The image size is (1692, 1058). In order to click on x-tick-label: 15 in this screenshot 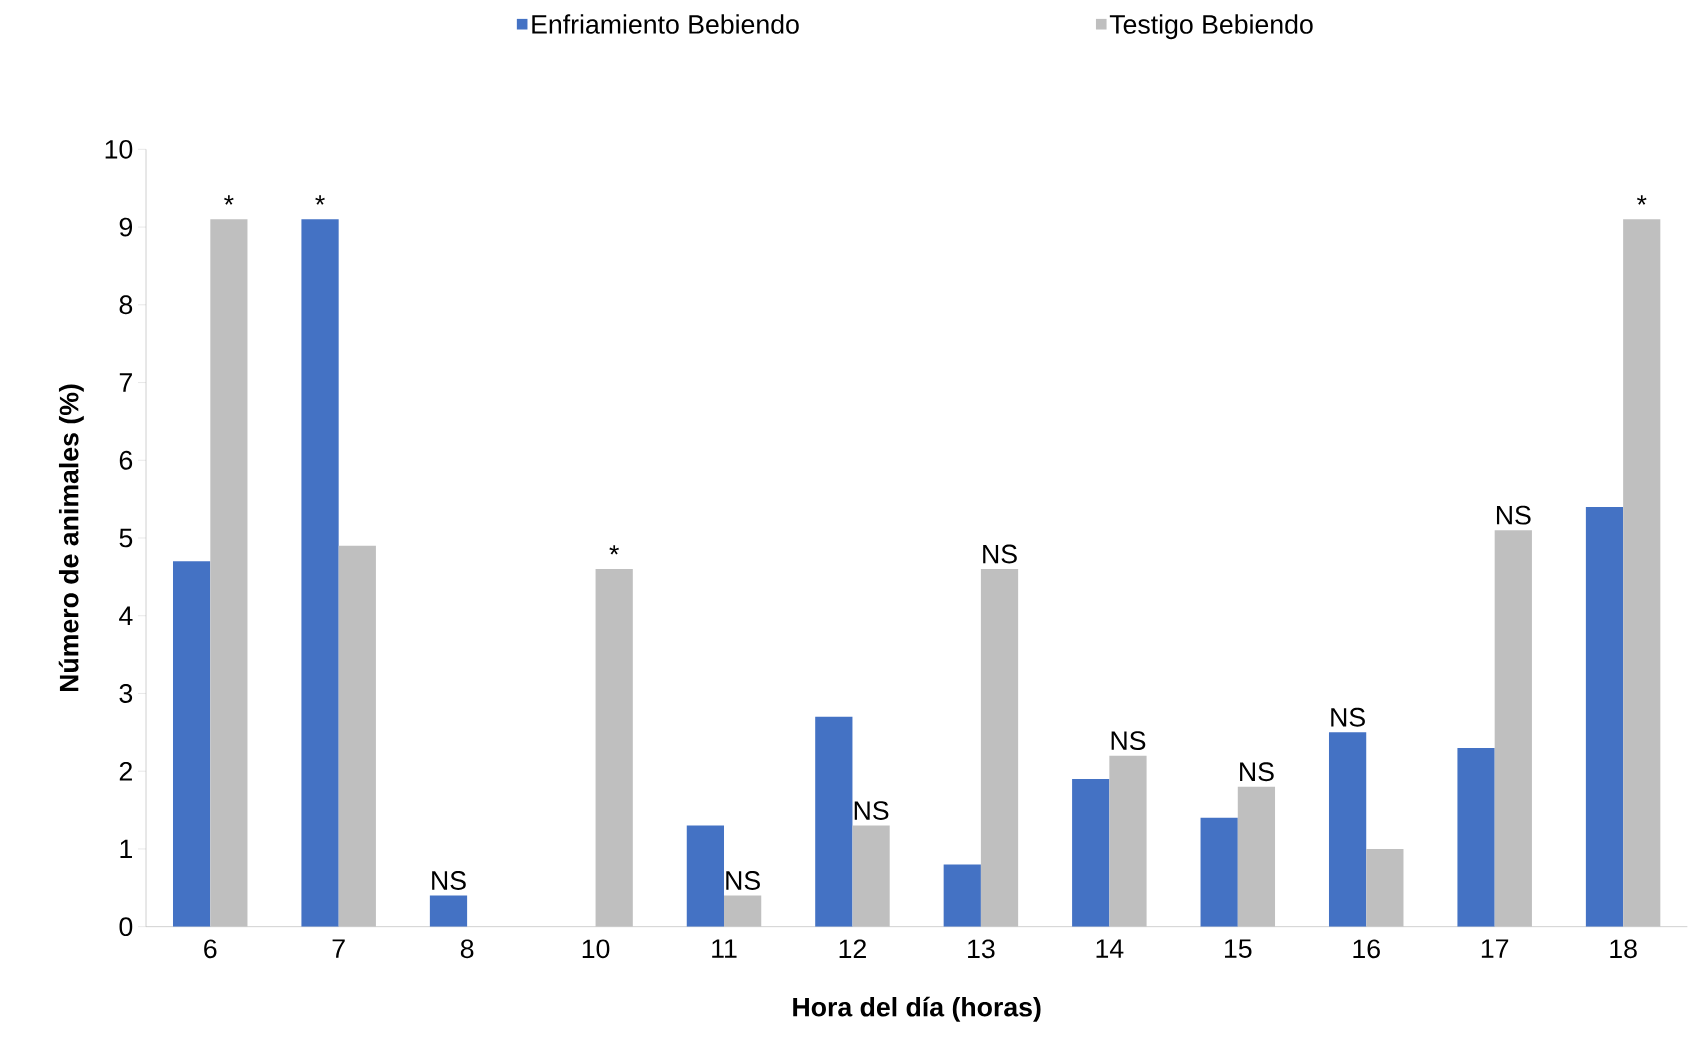, I will do `click(1238, 948)`.